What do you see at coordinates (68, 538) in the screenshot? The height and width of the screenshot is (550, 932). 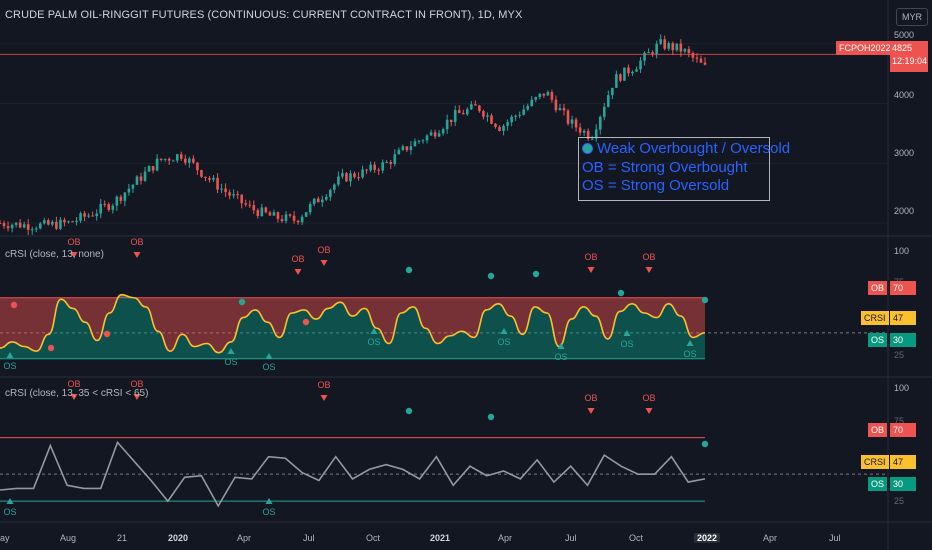 I see `x-tick-aug: Aug` at bounding box center [68, 538].